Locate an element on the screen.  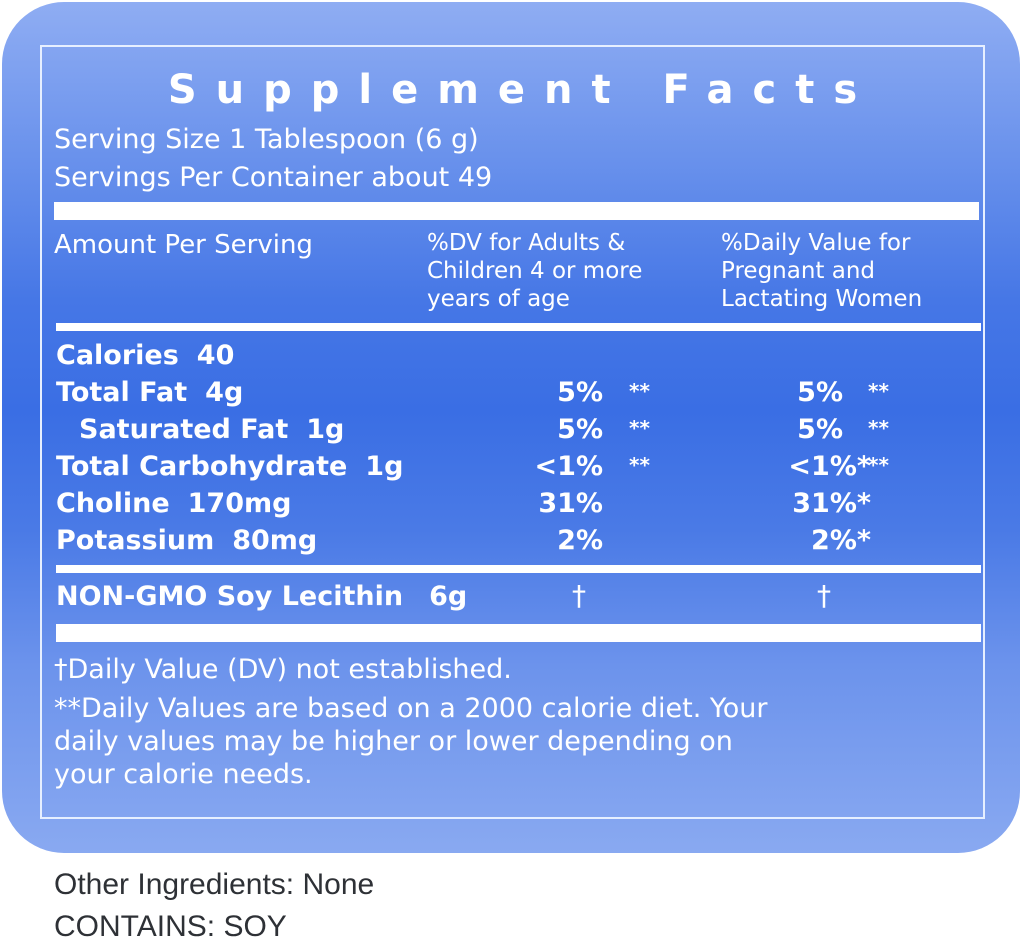
dv-pregnant-header-line: Lactating Women is located at coordinates (822, 299).